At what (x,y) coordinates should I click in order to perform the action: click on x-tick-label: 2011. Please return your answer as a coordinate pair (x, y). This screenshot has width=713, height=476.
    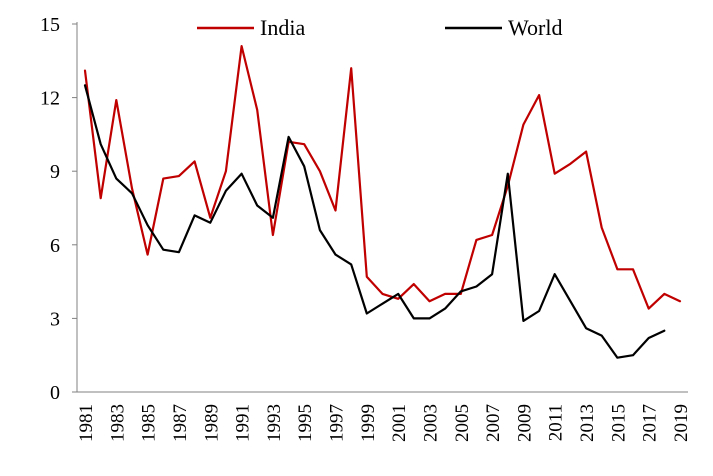
    Looking at the image, I should click on (556, 422).